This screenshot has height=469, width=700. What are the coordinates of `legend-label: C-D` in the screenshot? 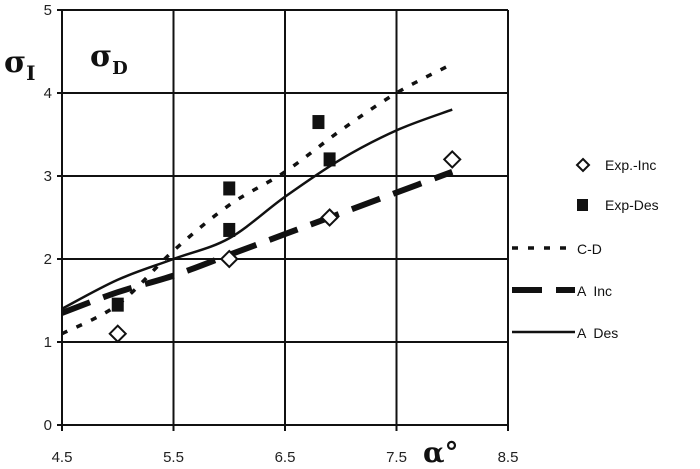 It's located at (589, 249).